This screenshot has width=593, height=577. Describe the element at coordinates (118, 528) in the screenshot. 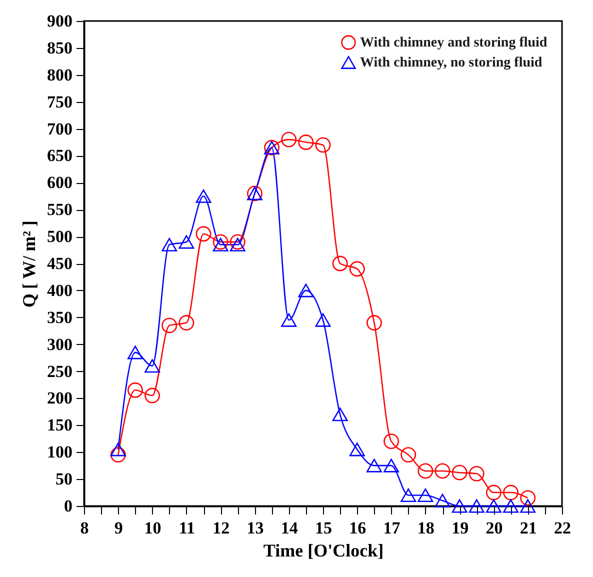

I see `x-tick-label: 9` at that location.